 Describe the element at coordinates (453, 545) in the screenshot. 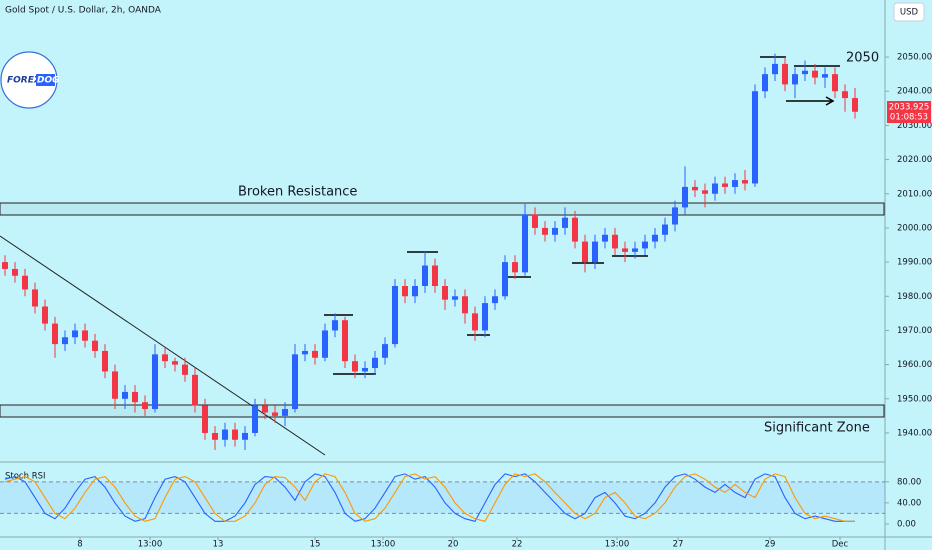

I see `x-tick-label: 20` at that location.